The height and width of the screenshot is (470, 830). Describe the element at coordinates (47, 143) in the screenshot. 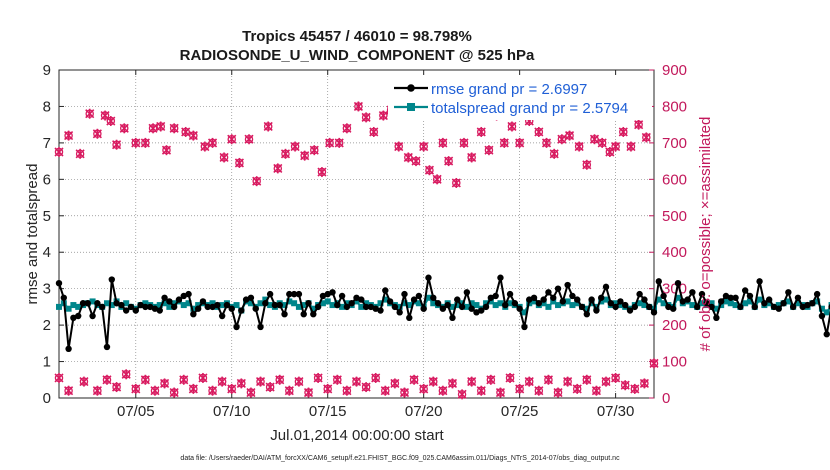

I see `y-tick-label-left: 7` at that location.